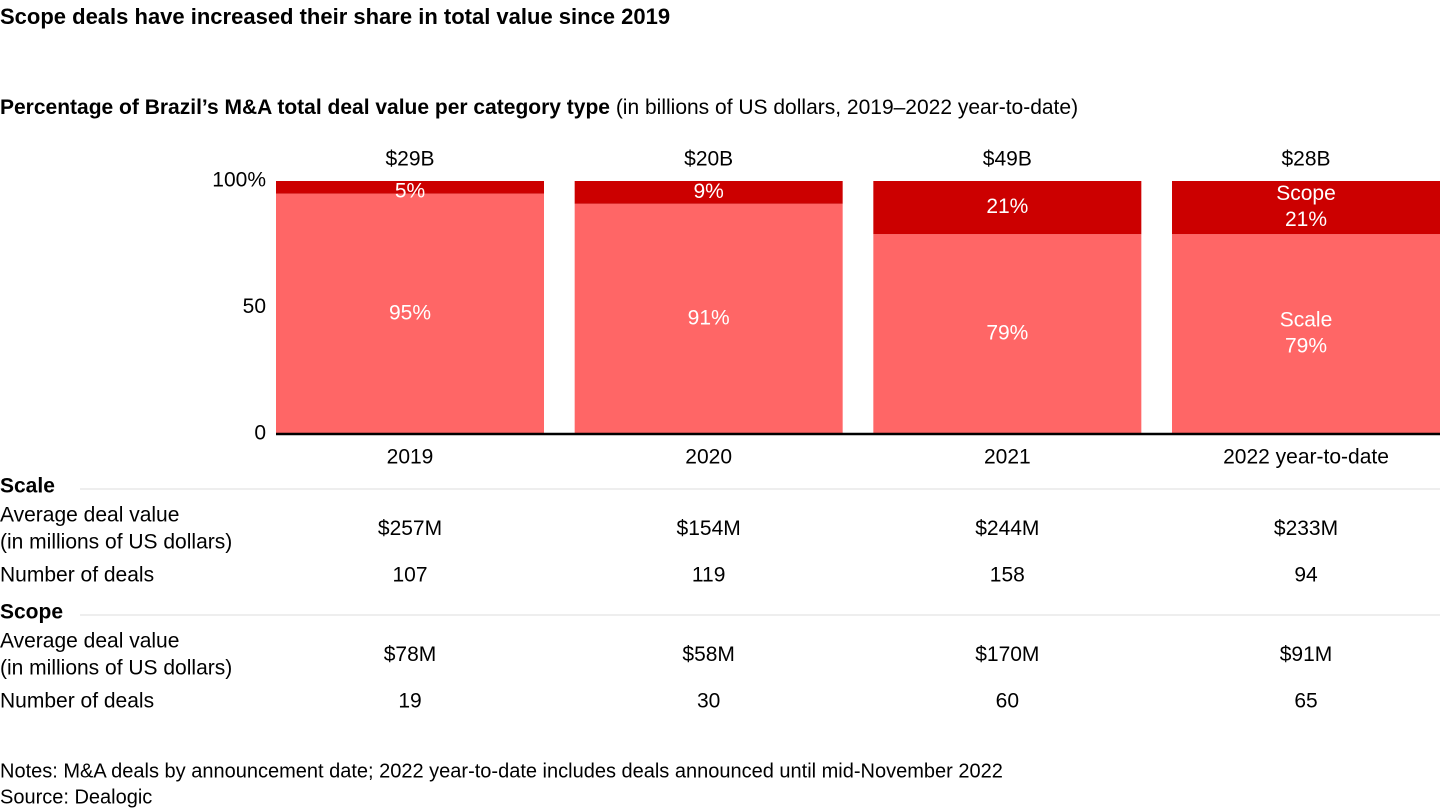  What do you see at coordinates (1007, 701) in the screenshot?
I see `cell: 60` at bounding box center [1007, 701].